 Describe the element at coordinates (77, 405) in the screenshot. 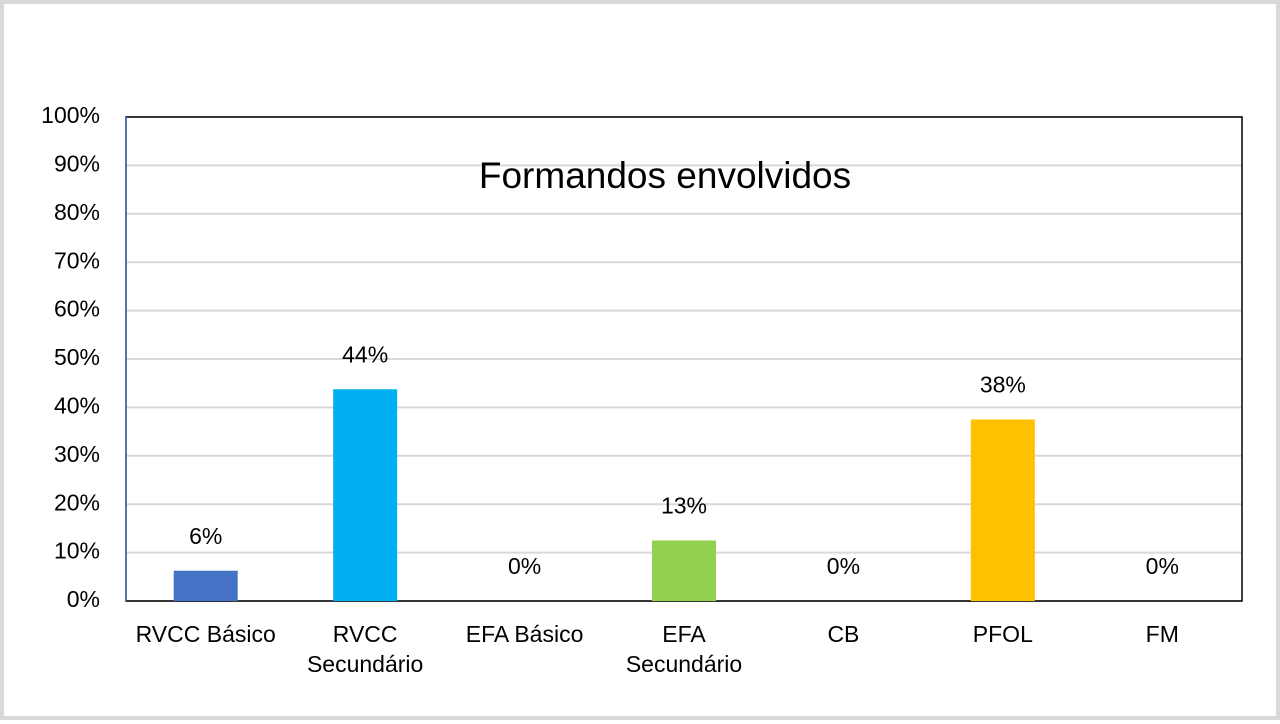

I see `y-tick-label: 40%` at that location.